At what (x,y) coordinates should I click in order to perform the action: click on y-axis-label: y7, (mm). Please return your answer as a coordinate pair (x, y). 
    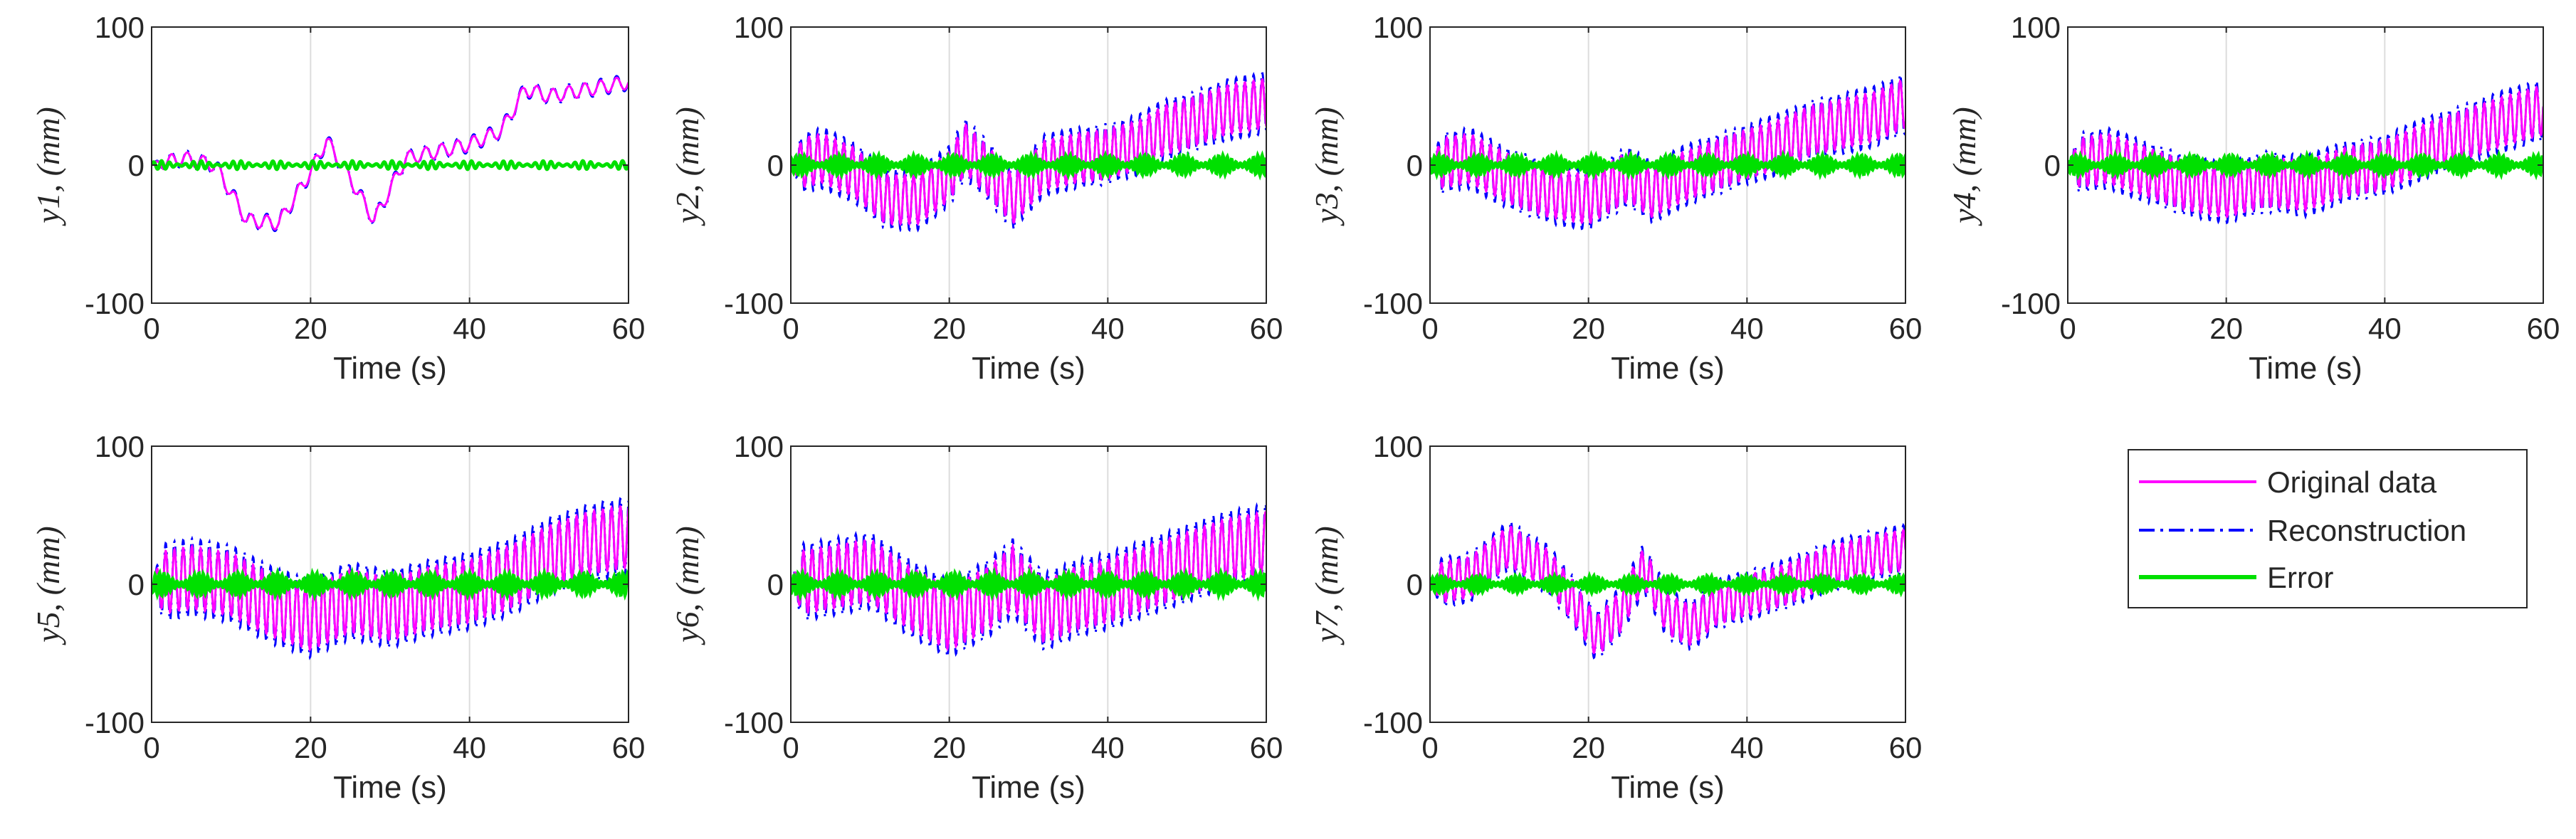
    Looking at the image, I should click on (1327, 585).